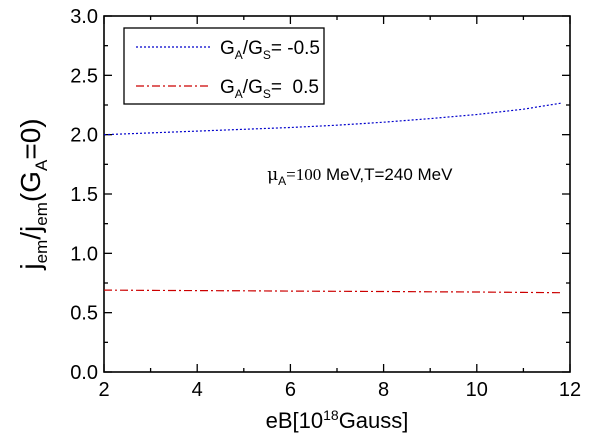 This screenshot has width=589, height=436. What do you see at coordinates (383, 390) in the screenshot?
I see `x-tick-label: 8` at bounding box center [383, 390].